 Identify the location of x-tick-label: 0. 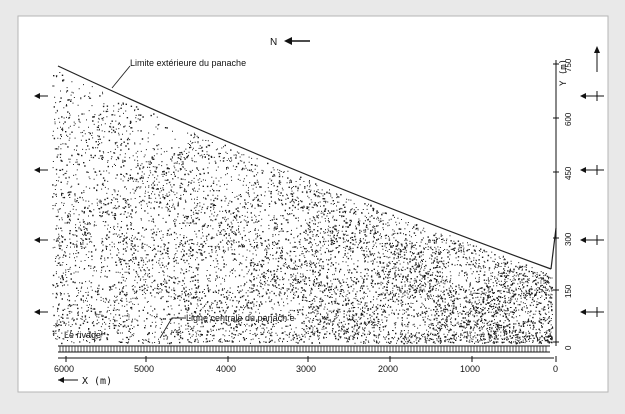
(555, 369).